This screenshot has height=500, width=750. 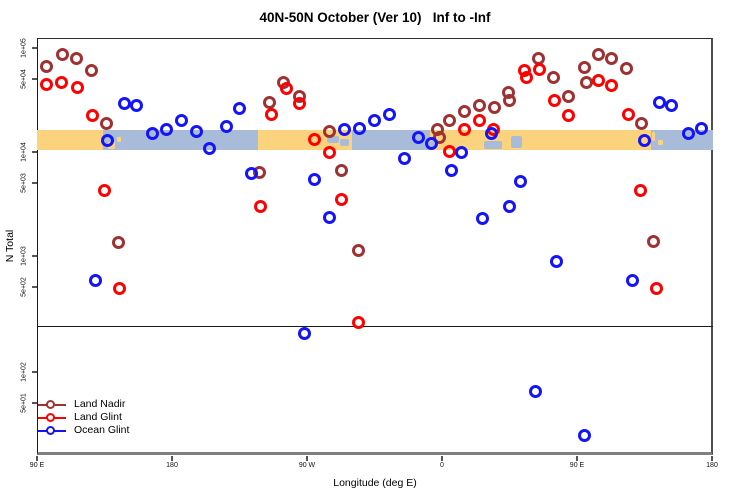 I want to click on y-tick-label: 1e+03, so click(x=24, y=256).